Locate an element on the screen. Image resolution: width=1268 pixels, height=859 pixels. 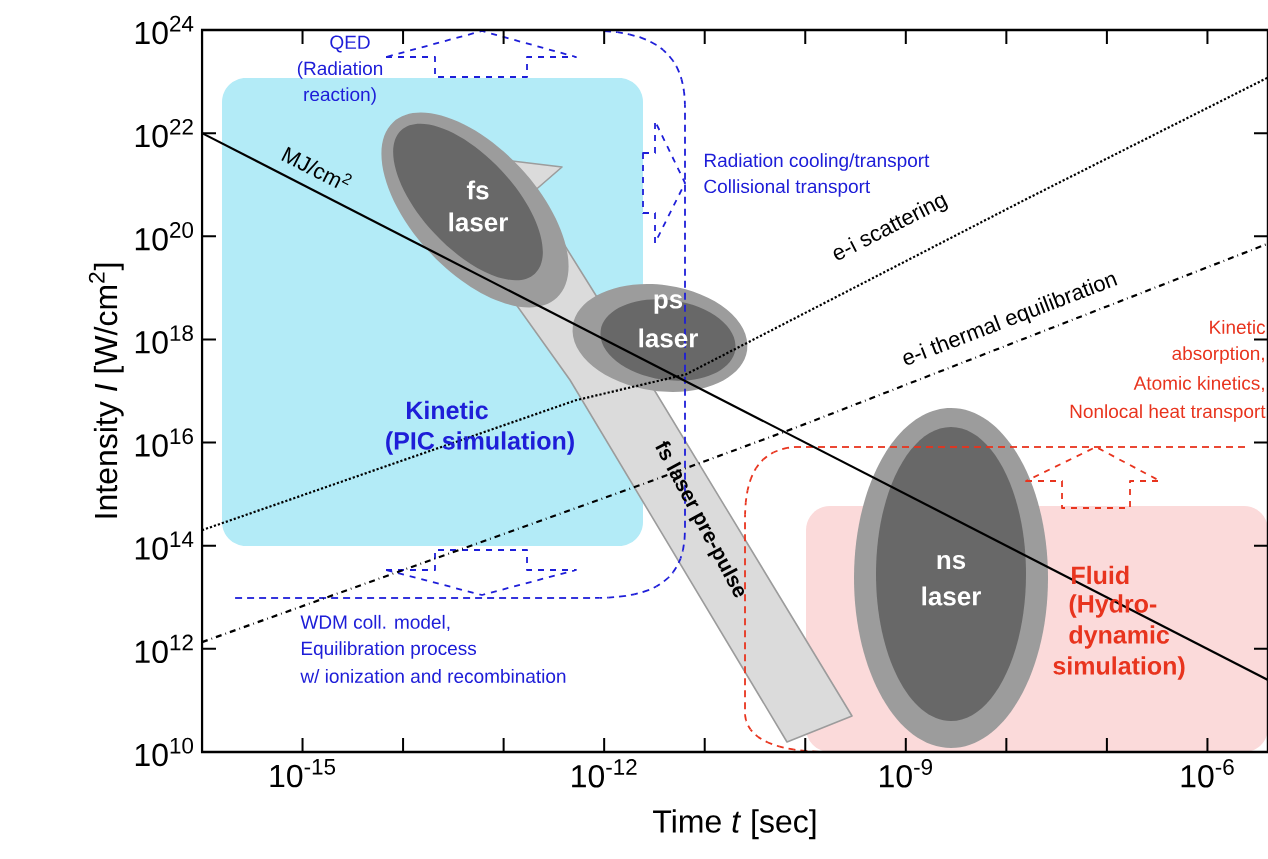
annotation: ps is located at coordinates (668, 304).